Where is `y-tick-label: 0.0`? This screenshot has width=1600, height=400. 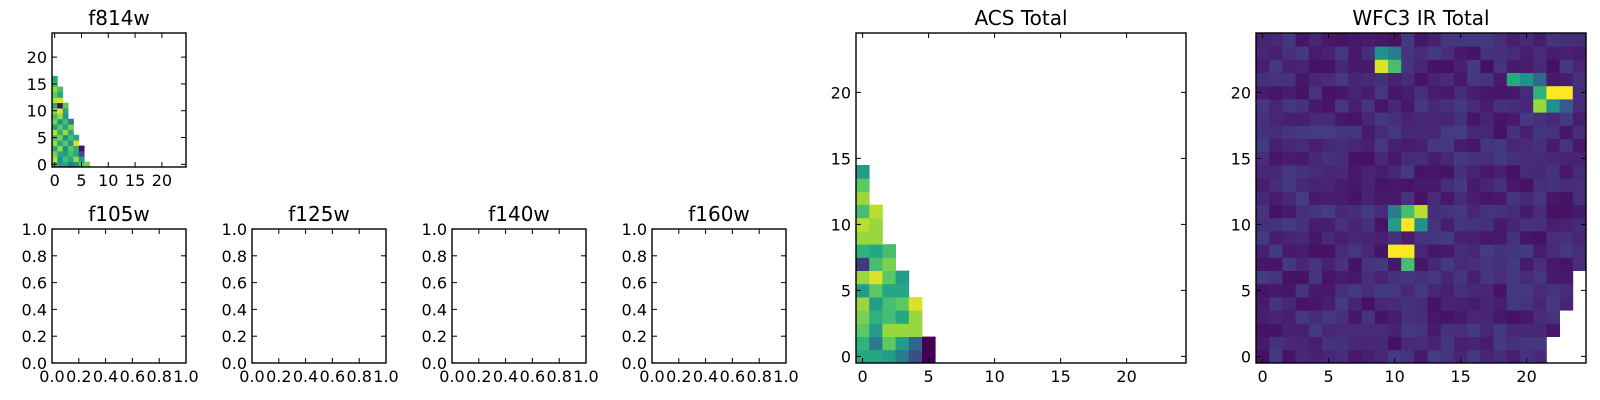 y-tick-label: 0.0 is located at coordinates (634, 363).